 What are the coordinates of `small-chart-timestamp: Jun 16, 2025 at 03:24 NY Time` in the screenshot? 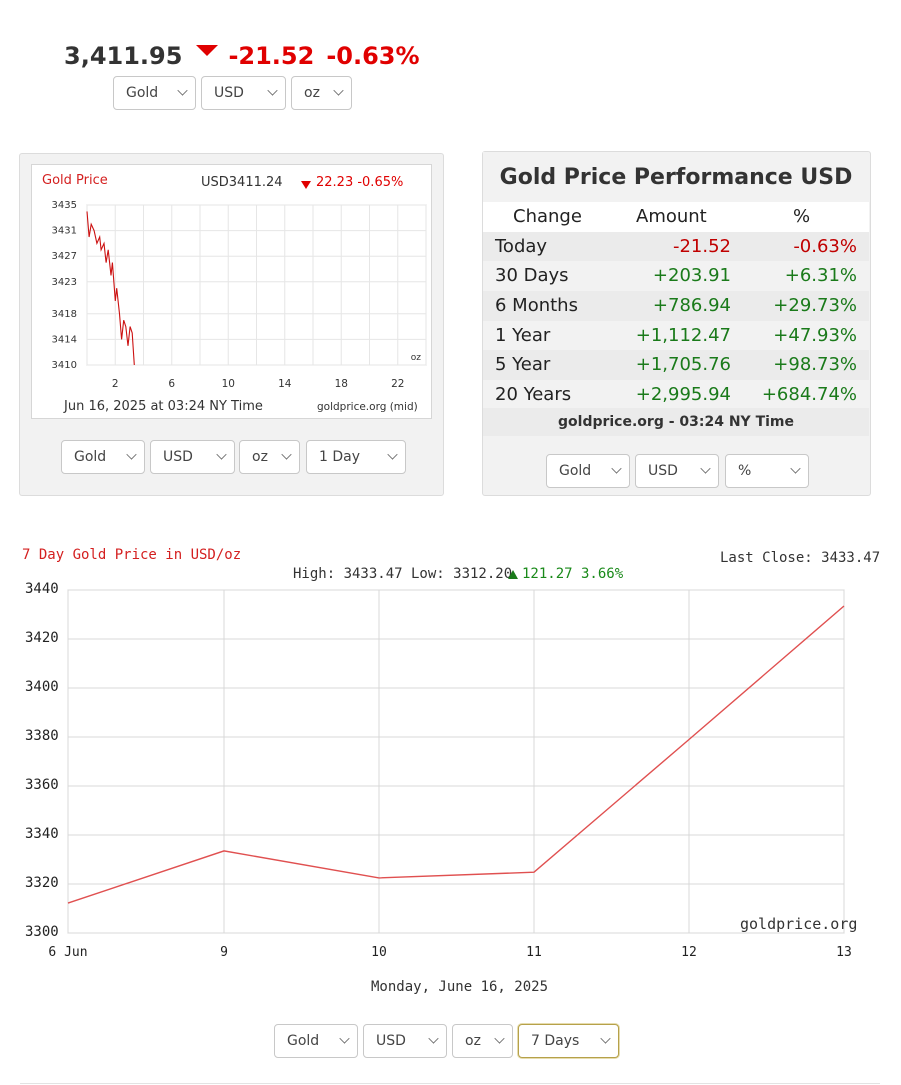 It's located at (163, 406).